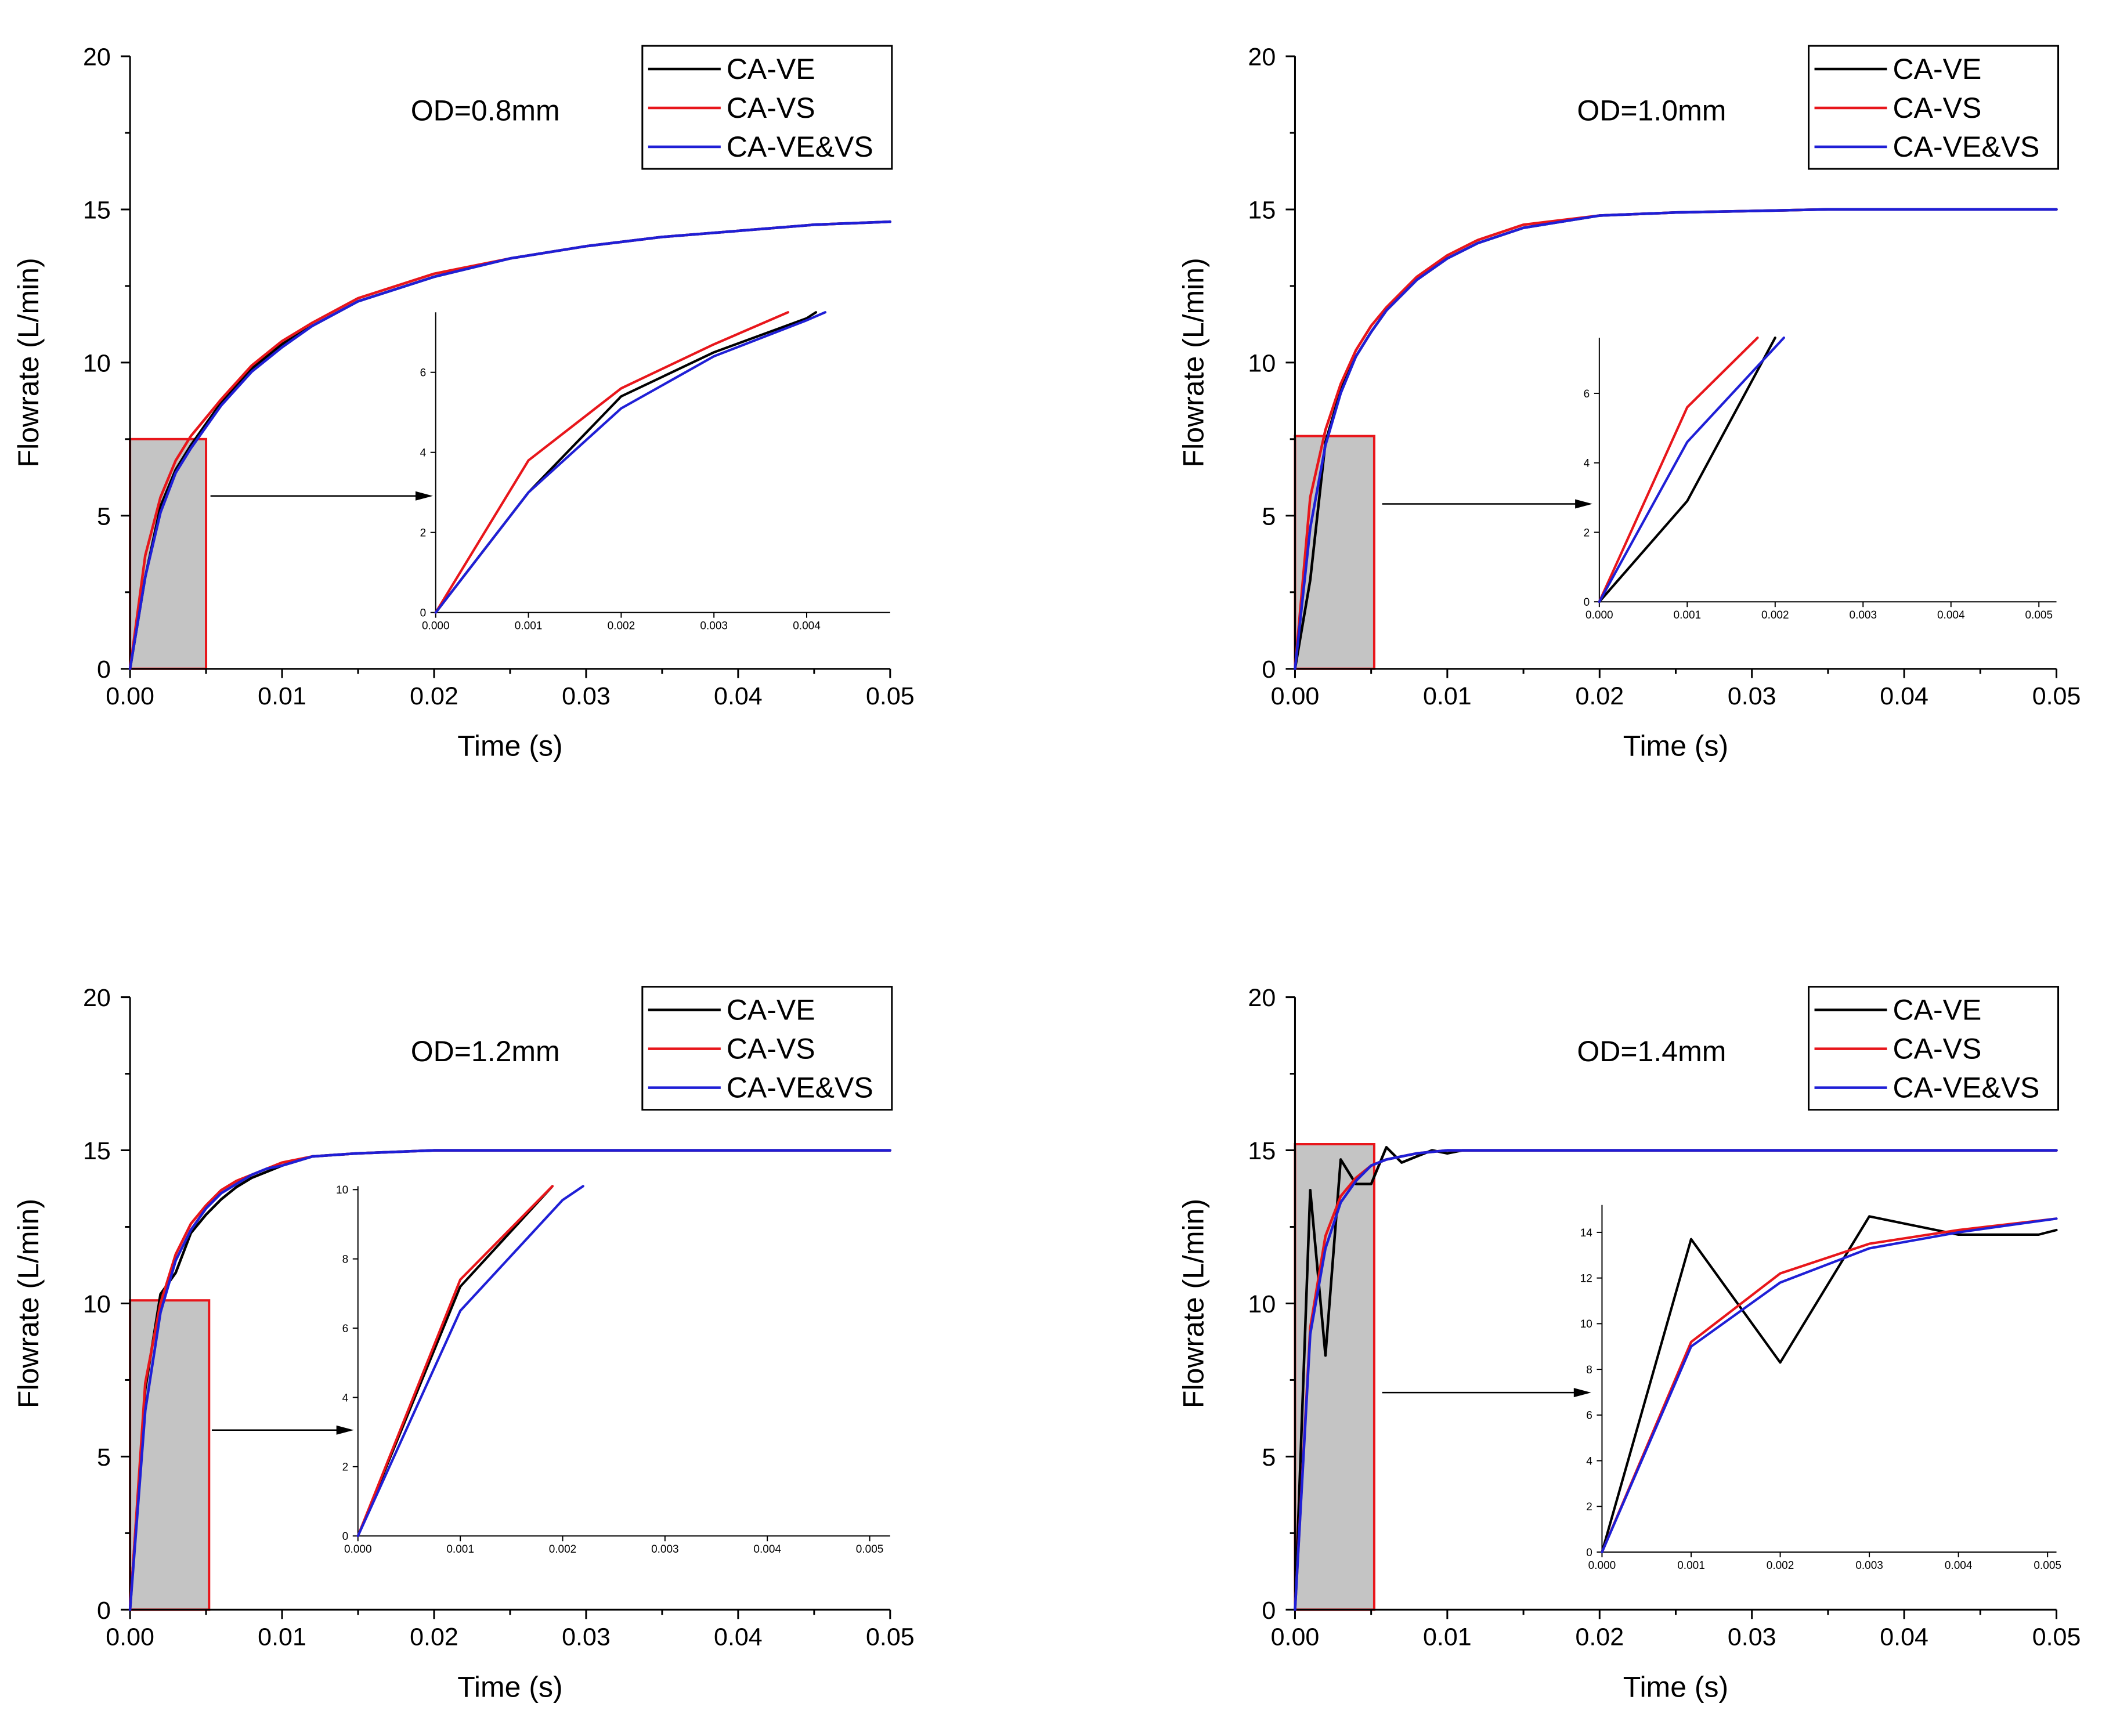 The height and width of the screenshot is (1736, 2102). What do you see at coordinates (485, 1051) in the screenshot?
I see `od-annotation: OD=1.2mm` at bounding box center [485, 1051].